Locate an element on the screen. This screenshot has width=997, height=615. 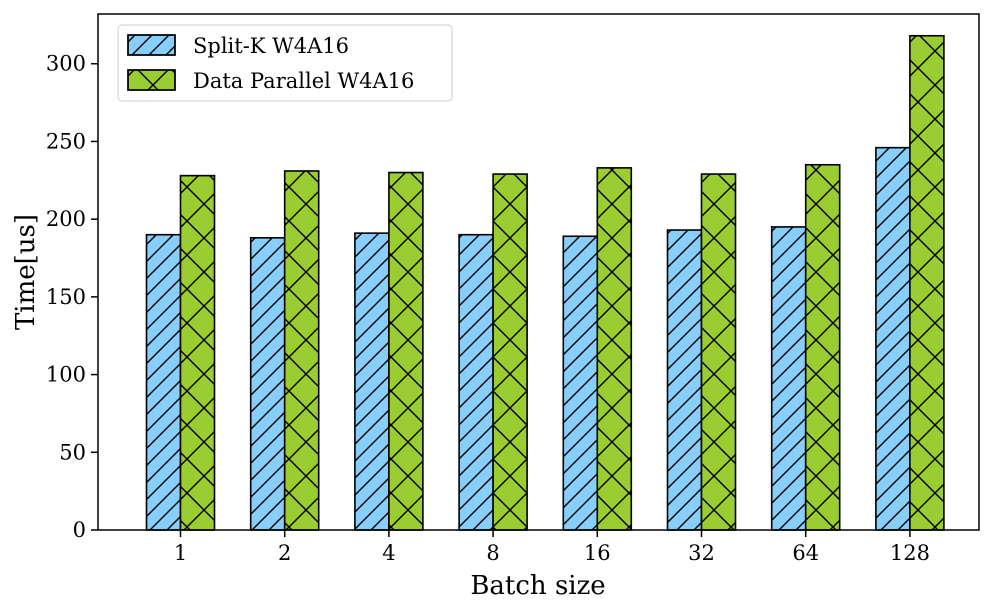
y-tick-label: 300 is located at coordinates (66, 64).